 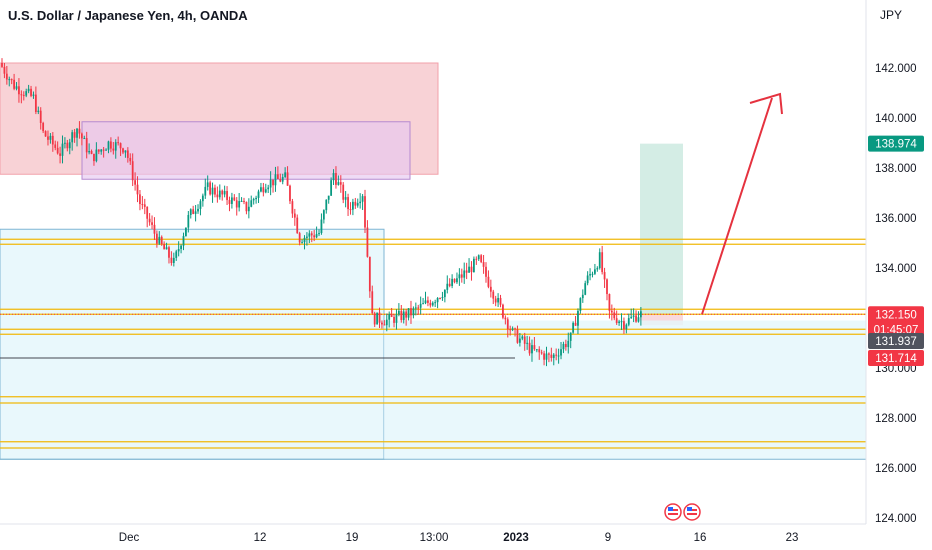 What do you see at coordinates (459, 538) in the screenshot?
I see `time-axis: Dec 12 19 13:00 2023 9 16 23` at bounding box center [459, 538].